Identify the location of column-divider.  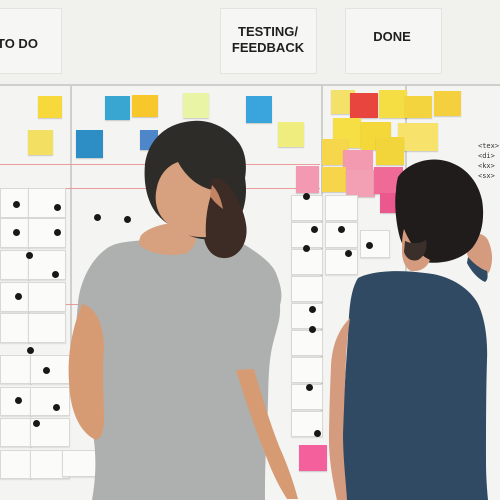
(71, 234).